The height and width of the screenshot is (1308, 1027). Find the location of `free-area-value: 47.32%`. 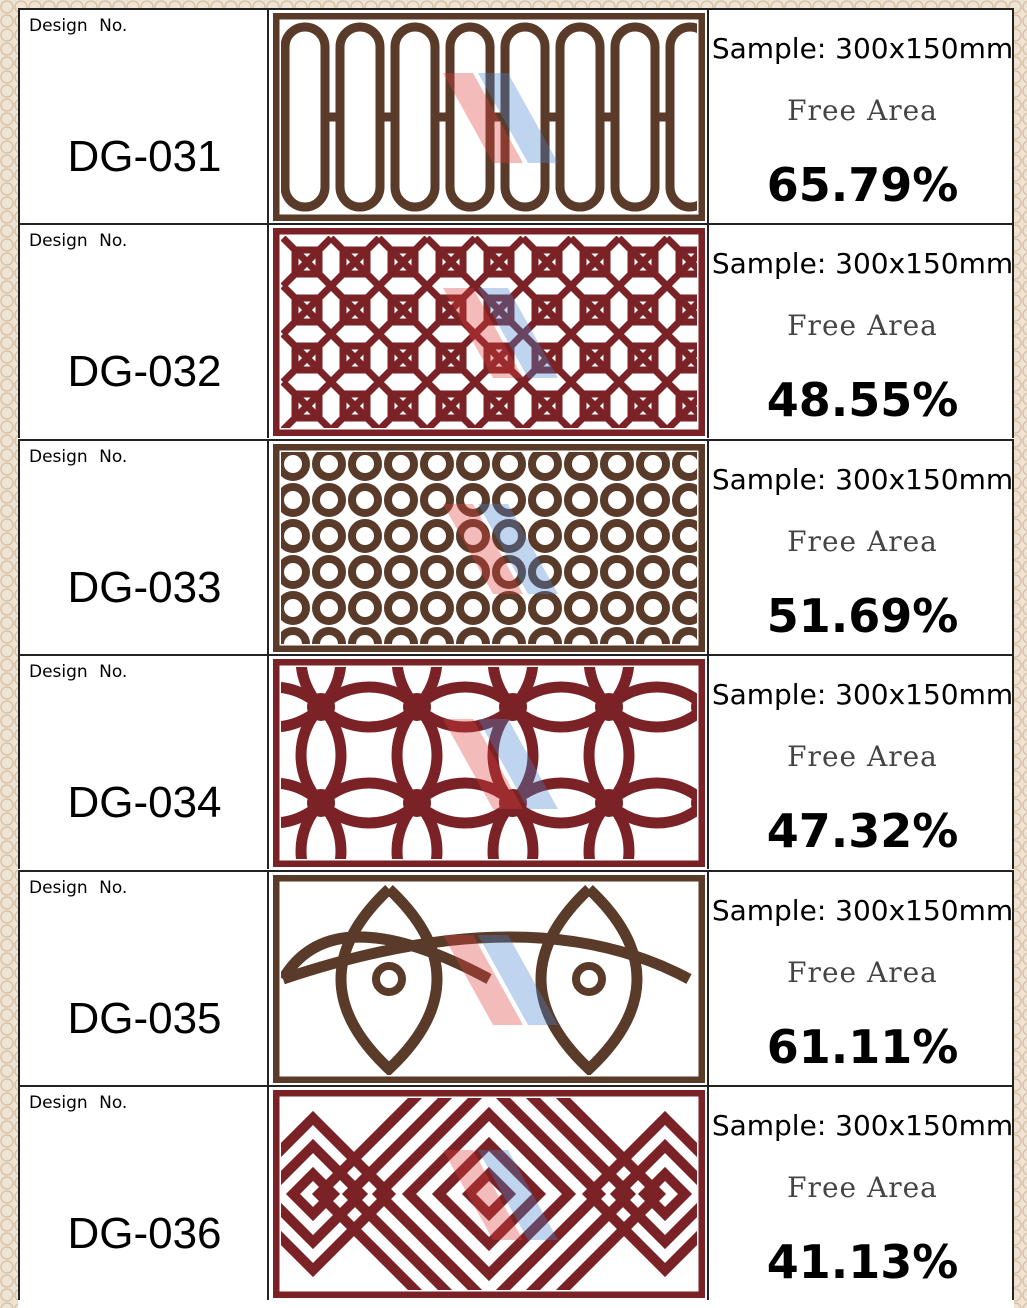

free-area-value: 47.32% is located at coordinates (862, 831).